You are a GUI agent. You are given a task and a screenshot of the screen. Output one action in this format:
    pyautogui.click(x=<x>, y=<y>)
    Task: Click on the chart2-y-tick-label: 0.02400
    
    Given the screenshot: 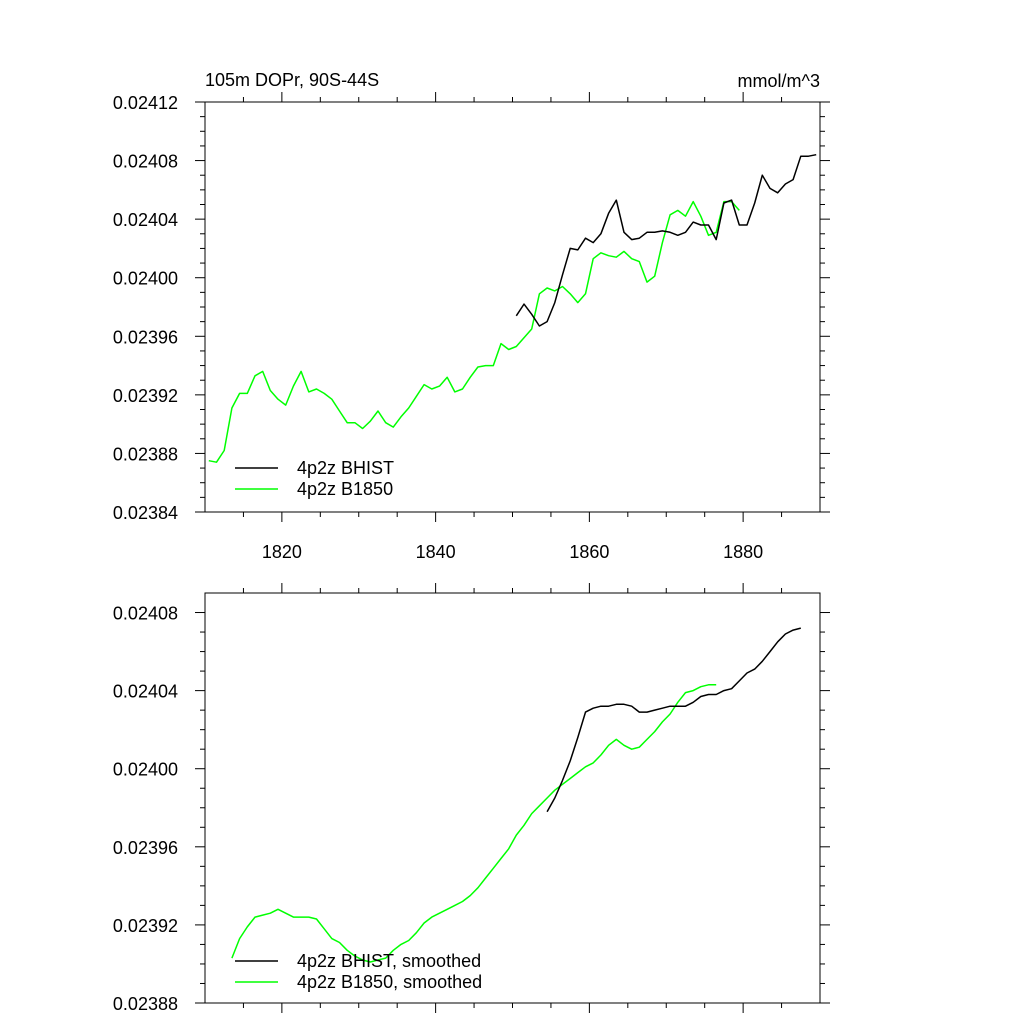 What is the action you would take?
    pyautogui.click(x=145, y=770)
    